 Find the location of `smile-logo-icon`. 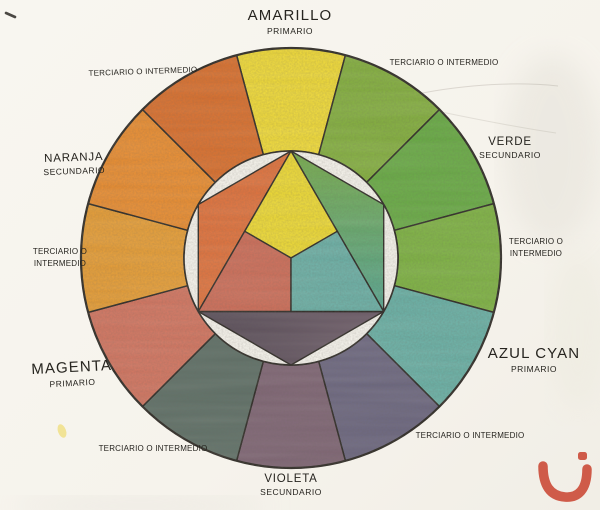

smile-logo-icon is located at coordinates (565, 477).